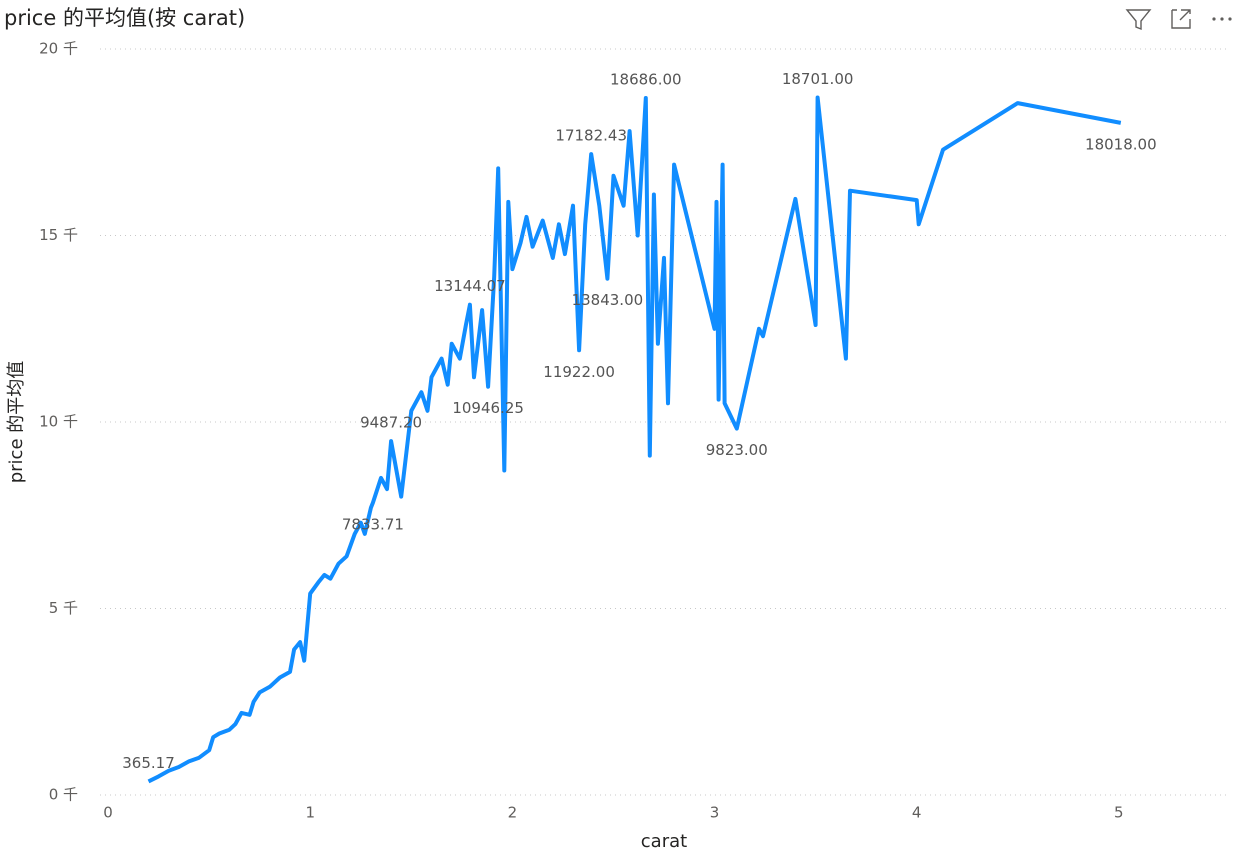 The width and height of the screenshot is (1244, 860). What do you see at coordinates (124, 18) in the screenshot?
I see `chart-title: price 的平均值(按 carat)` at bounding box center [124, 18].